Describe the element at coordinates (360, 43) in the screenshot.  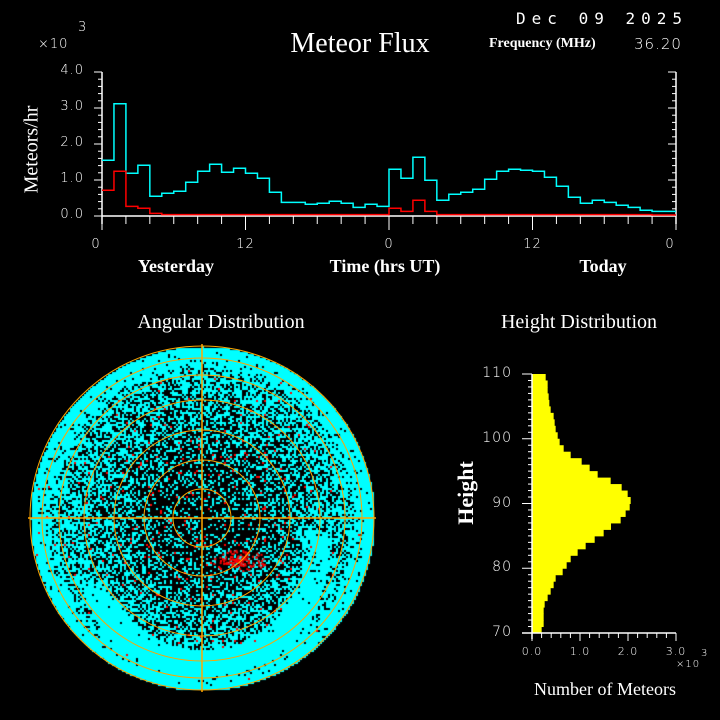
I see `chart-title: Meteor Flux` at that location.